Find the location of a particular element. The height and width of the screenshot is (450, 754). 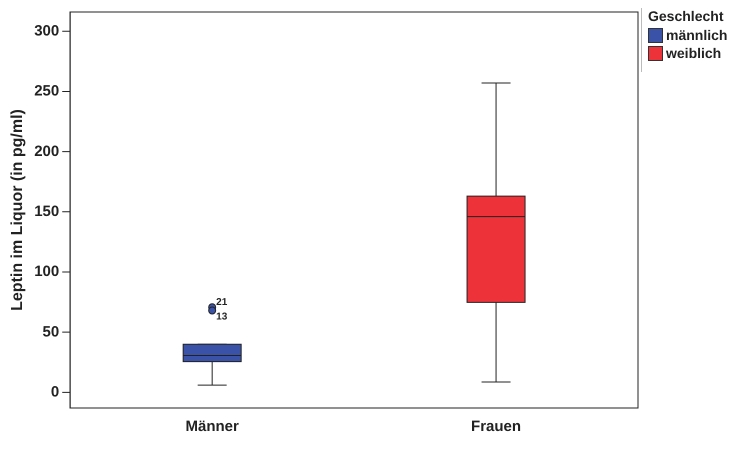

x-tick-label: Männer is located at coordinates (213, 427).